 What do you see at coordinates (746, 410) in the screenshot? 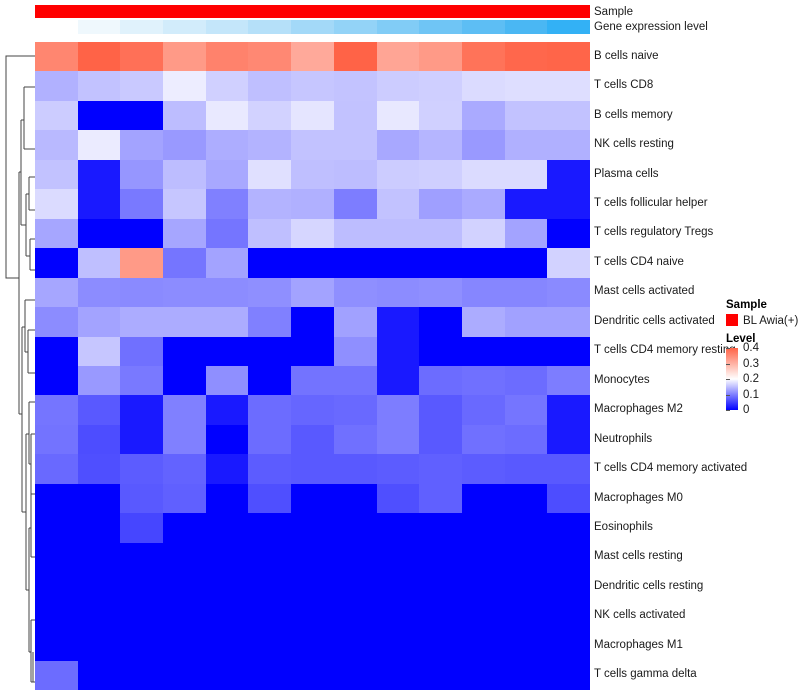
I see `legend-level-tick-label: 0` at bounding box center [746, 410].